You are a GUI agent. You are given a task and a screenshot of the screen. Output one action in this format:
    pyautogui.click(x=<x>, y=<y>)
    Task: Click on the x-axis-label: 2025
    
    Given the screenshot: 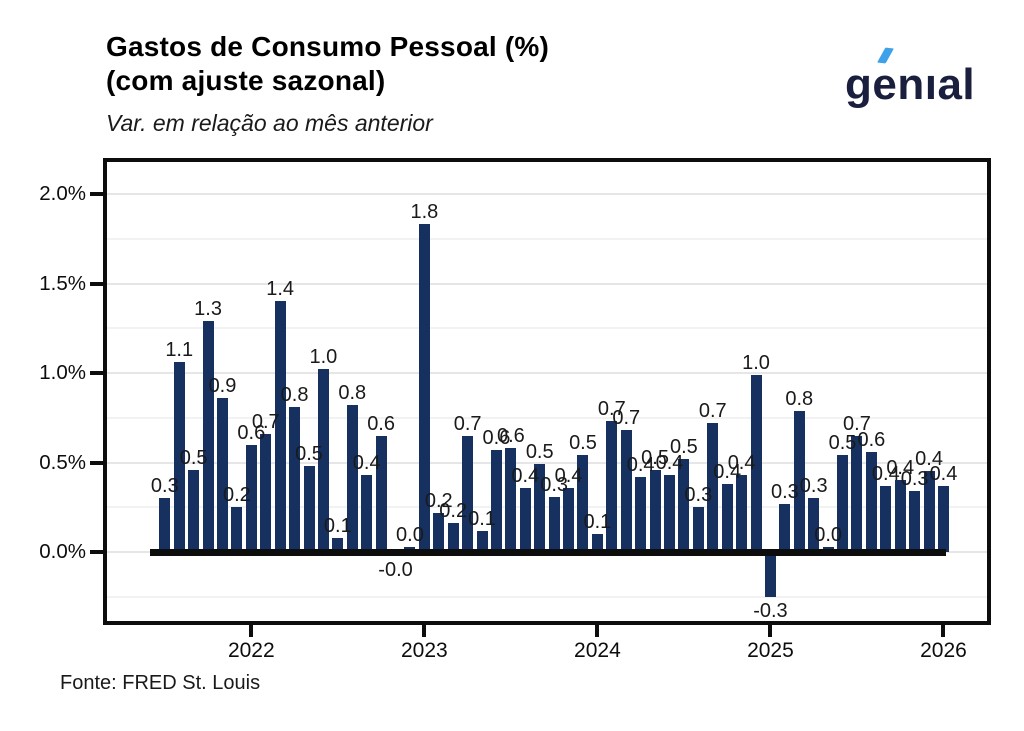 What is the action you would take?
    pyautogui.click(x=770, y=650)
    